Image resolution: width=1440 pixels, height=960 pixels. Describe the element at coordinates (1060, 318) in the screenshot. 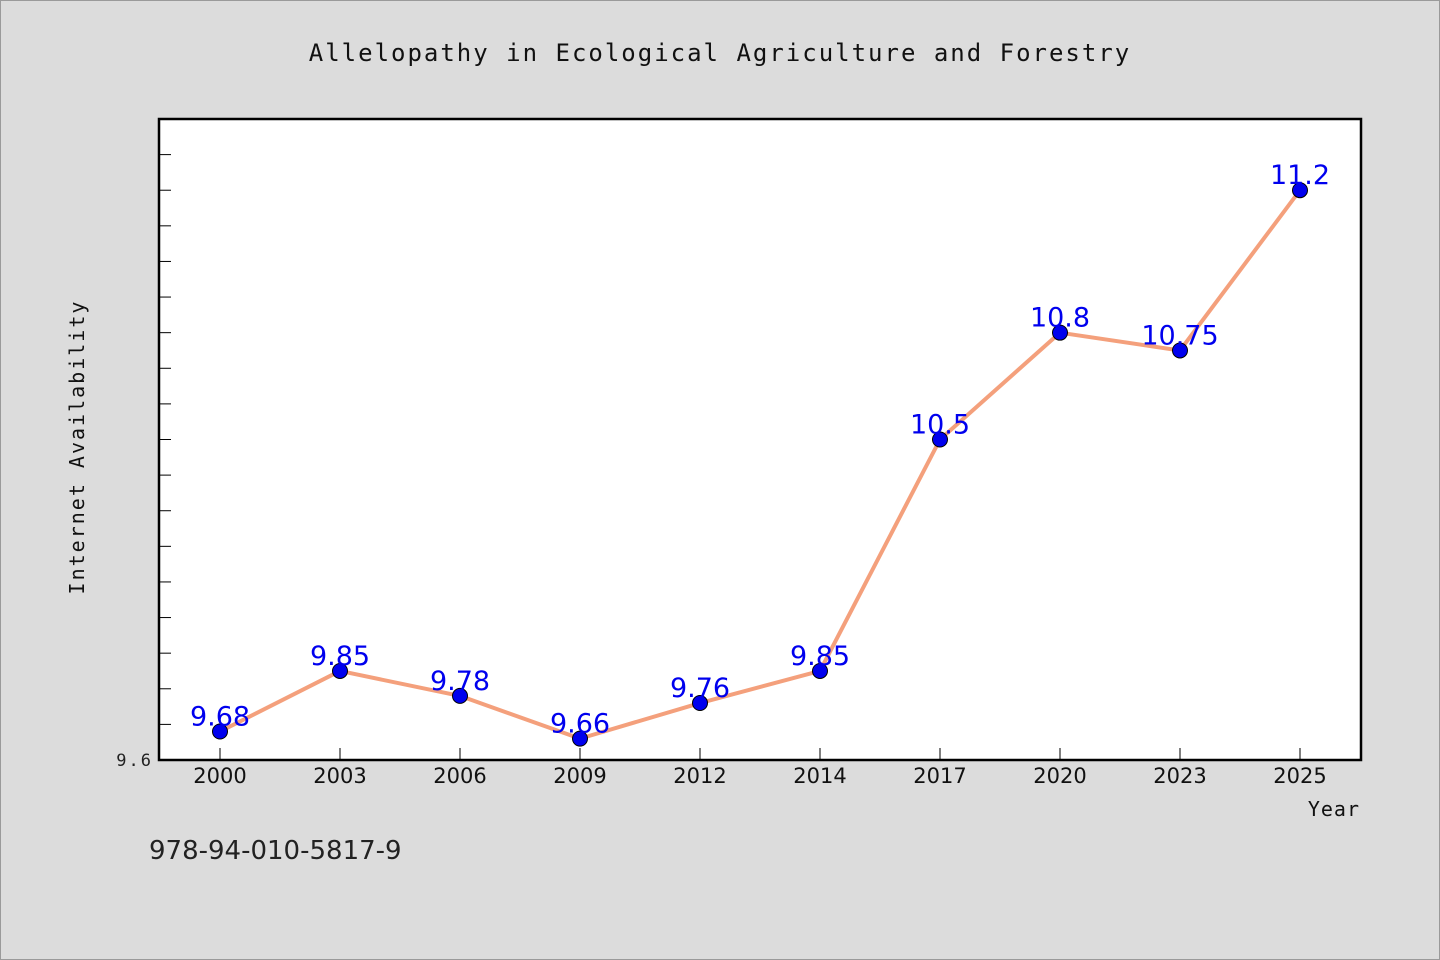

I see `data-label: 10.8` at that location.